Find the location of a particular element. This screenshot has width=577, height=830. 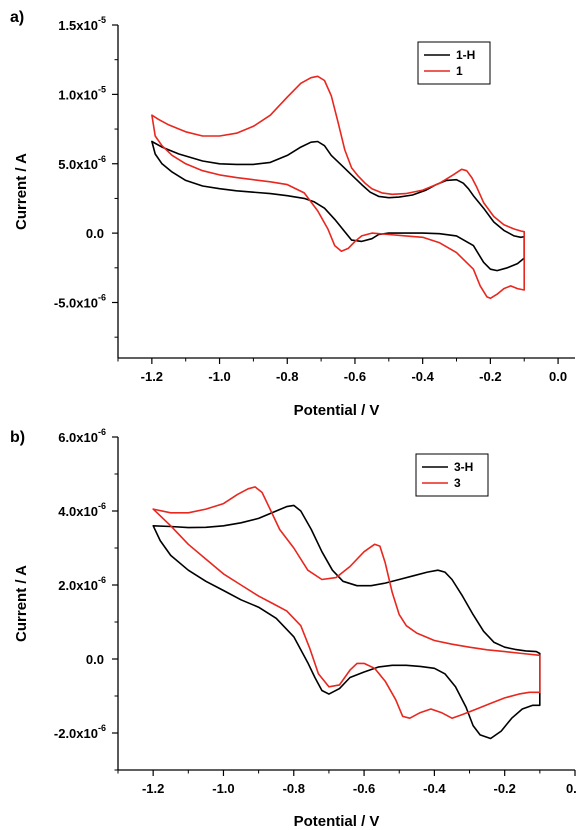

y-tick-label: -2.0x10⁻⁶ is located at coordinates (80, 732).